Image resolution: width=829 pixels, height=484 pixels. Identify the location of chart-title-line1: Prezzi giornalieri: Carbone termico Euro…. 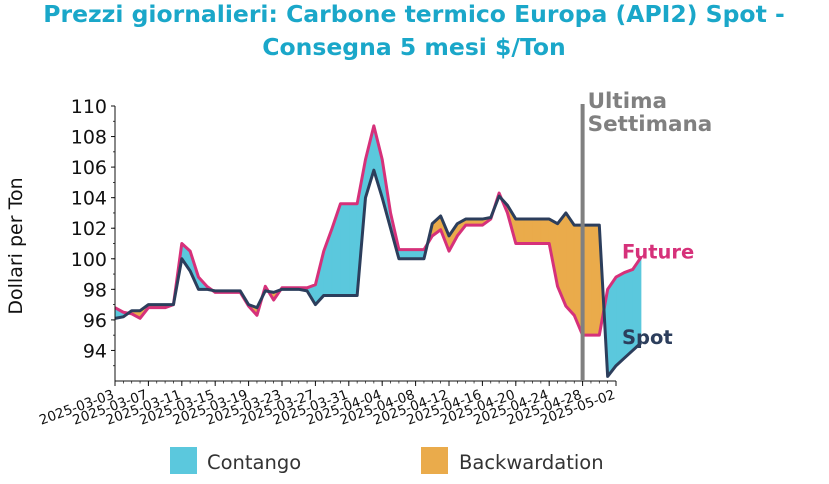
(414, 14).